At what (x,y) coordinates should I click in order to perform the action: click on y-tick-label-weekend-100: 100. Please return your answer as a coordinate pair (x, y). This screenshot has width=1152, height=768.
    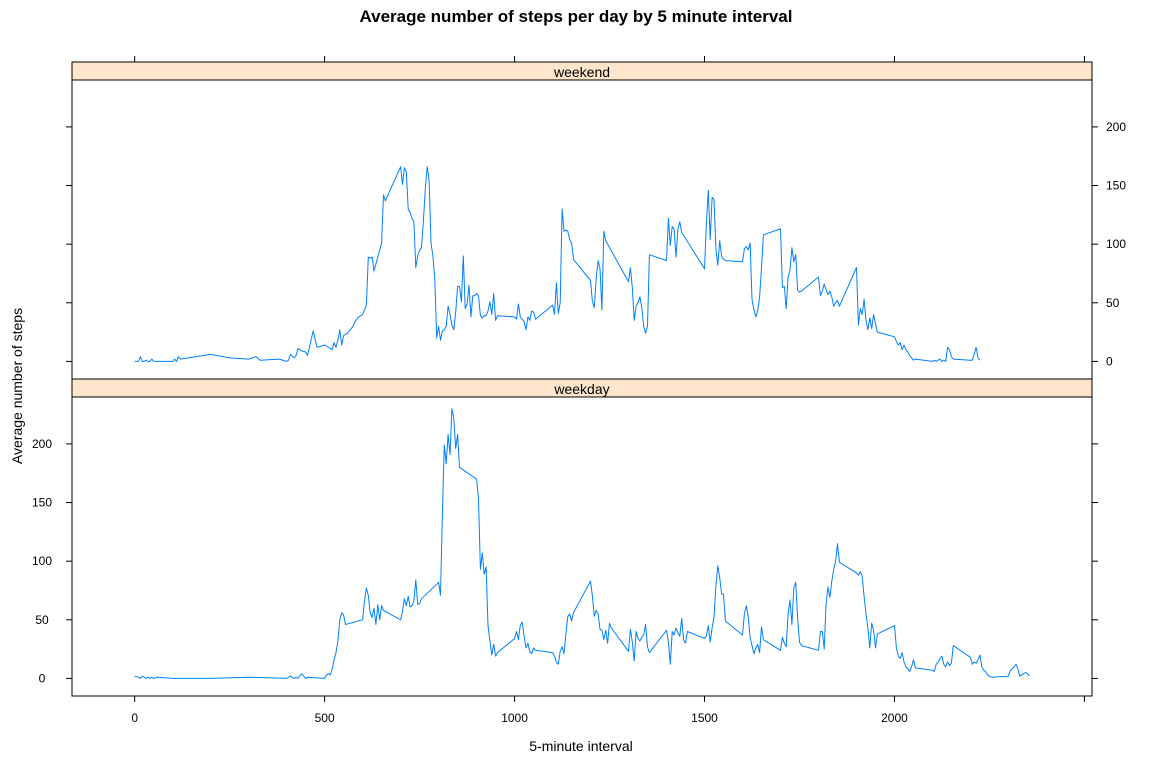
    Looking at the image, I should click on (1116, 244).